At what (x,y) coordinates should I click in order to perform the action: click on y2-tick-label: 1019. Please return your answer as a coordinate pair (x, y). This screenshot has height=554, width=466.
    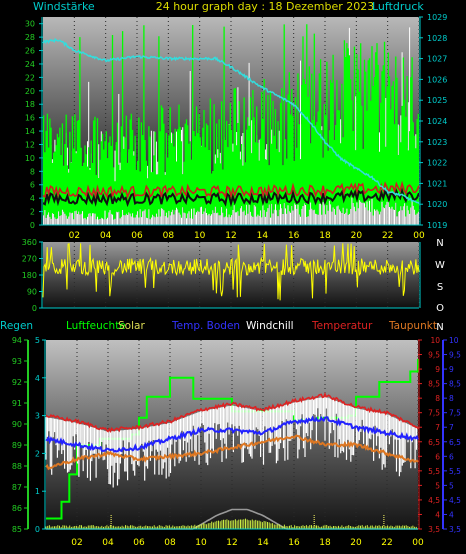
    Looking at the image, I should click on (437, 225).